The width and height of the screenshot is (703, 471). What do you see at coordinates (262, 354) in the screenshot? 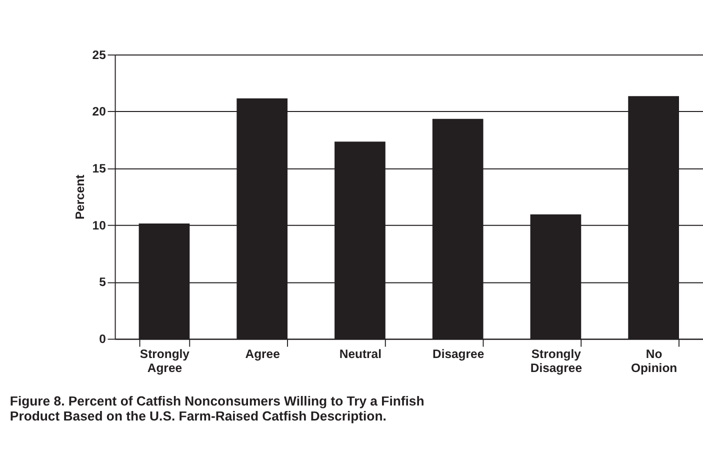
I see `x-tick-label: Agree` at bounding box center [262, 354].